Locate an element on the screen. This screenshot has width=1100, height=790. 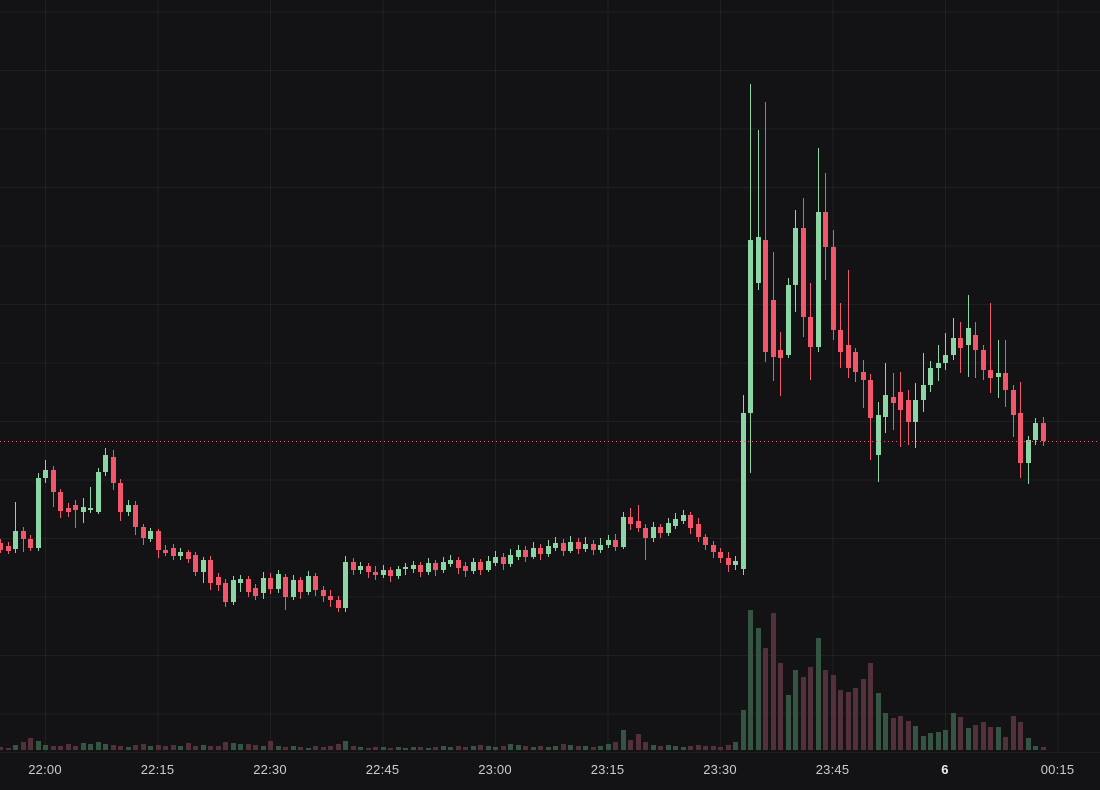
time-label-2215: 22:15 is located at coordinates (157, 769).